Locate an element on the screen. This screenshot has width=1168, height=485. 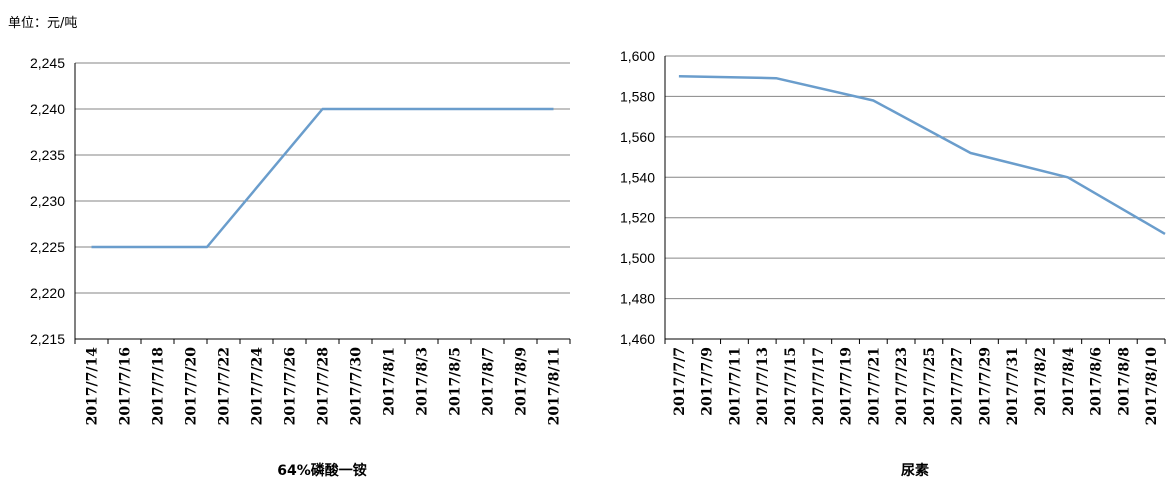
x-tick-label: 2017/8/11 is located at coordinates (555, 386).